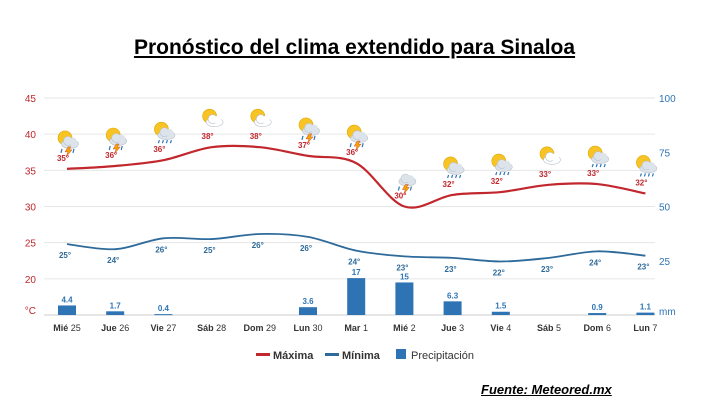 The width and height of the screenshot is (709, 415). What do you see at coordinates (356, 247) in the screenshot?
I see `min-temp-line` at bounding box center [356, 247].